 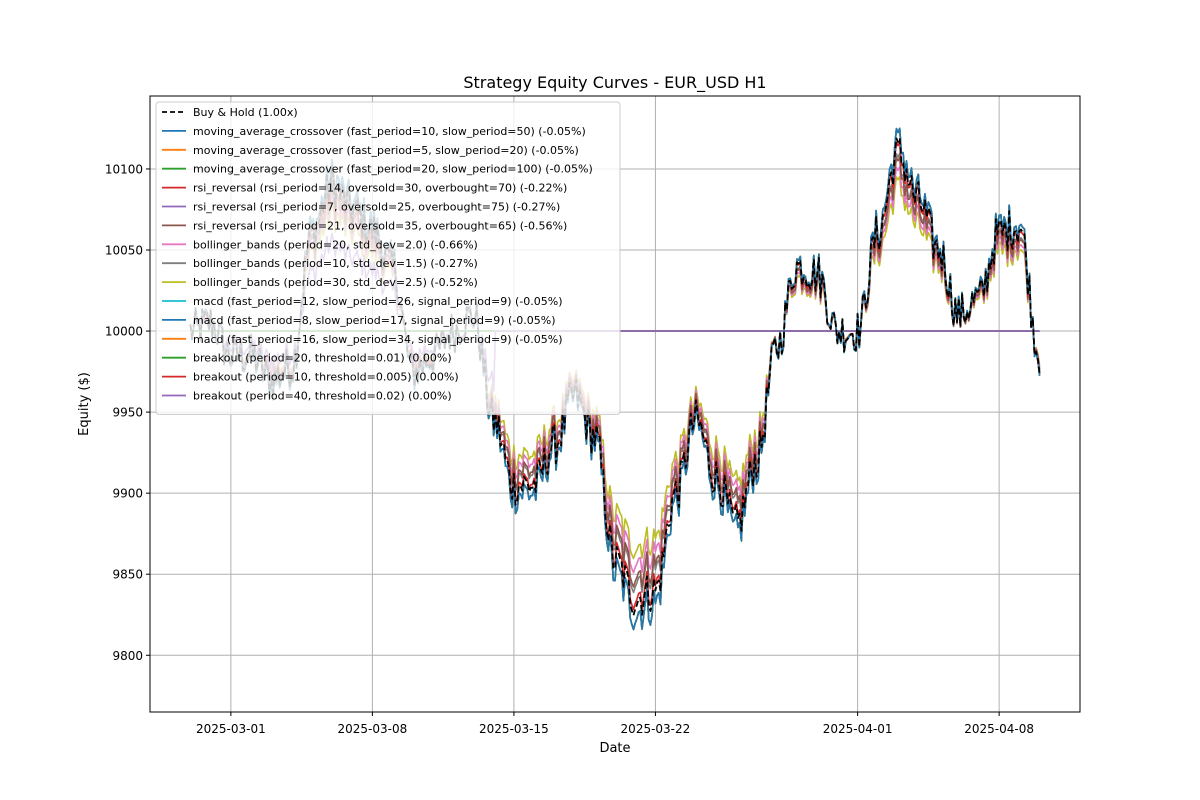 What do you see at coordinates (127, 656) in the screenshot?
I see `y-tick-label: 9800` at bounding box center [127, 656].